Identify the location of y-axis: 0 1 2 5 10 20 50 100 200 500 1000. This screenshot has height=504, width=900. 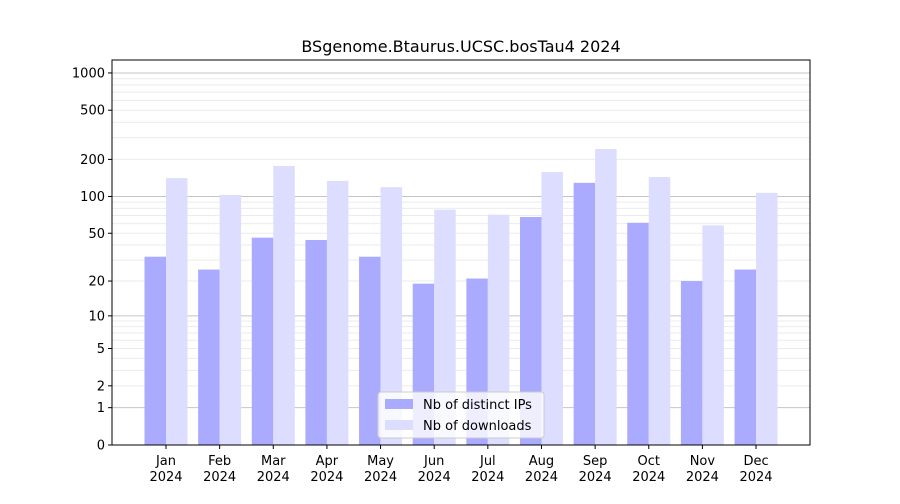
(92, 260).